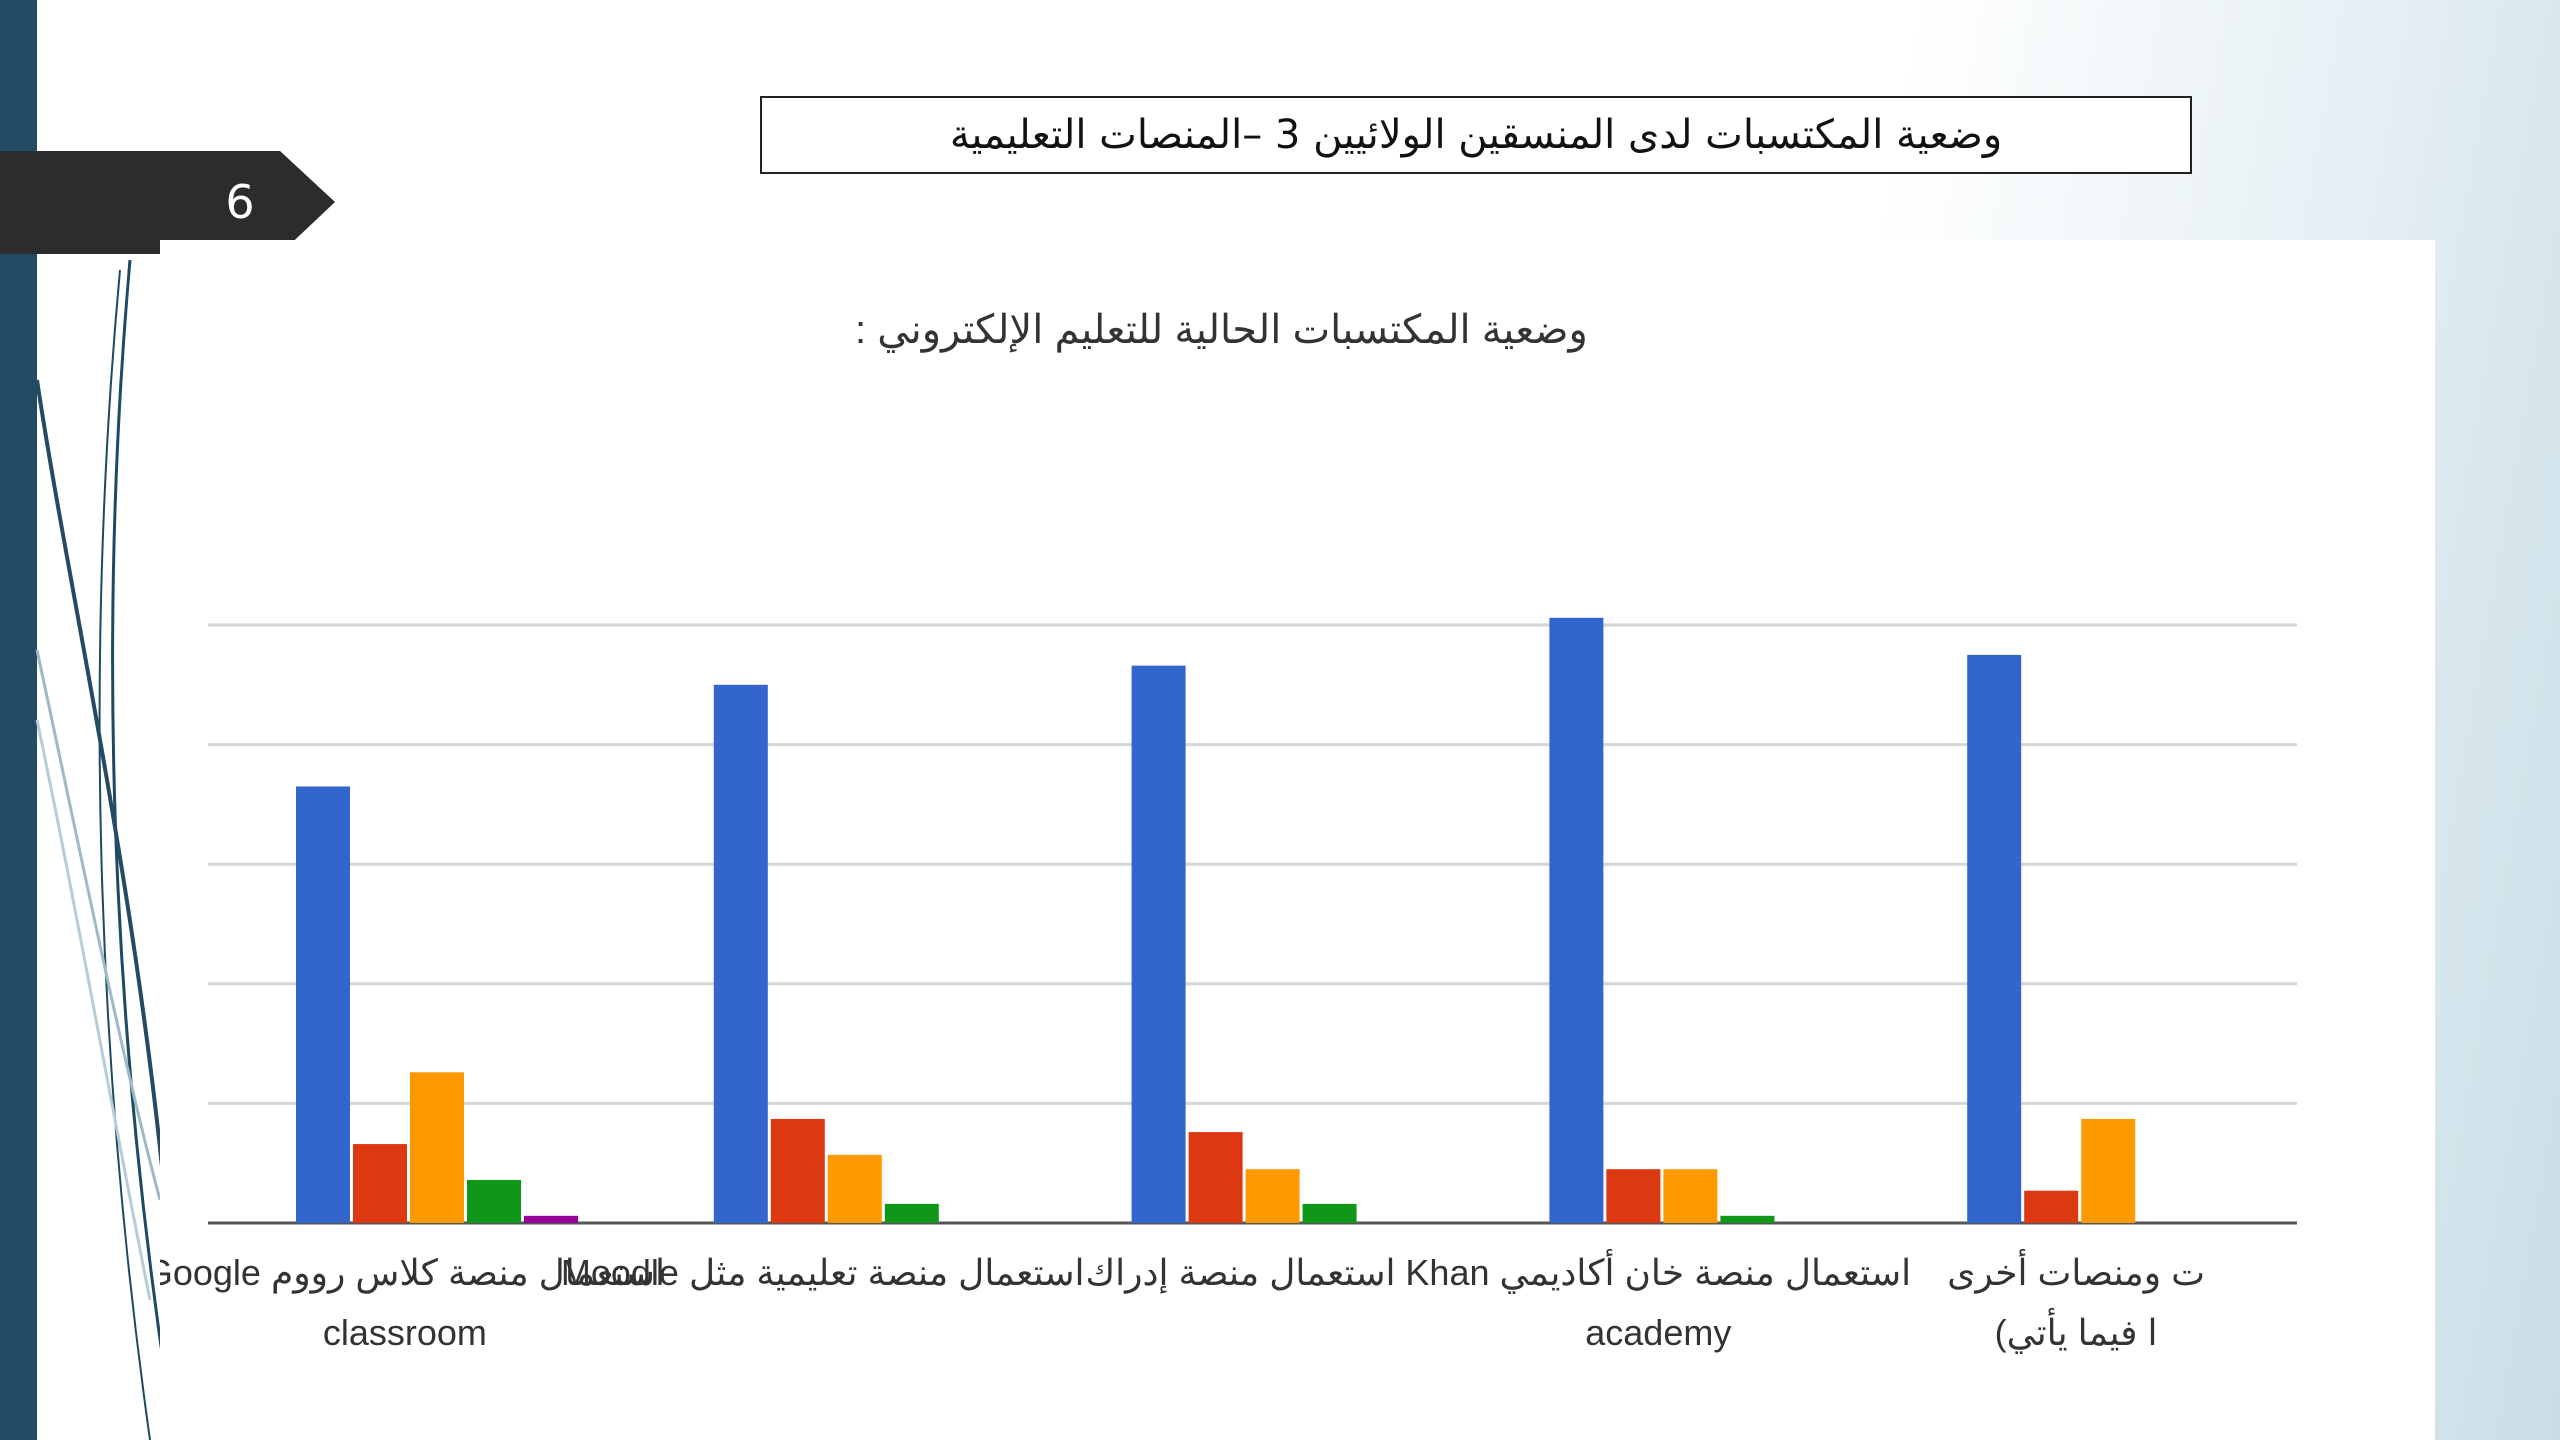 The width and height of the screenshot is (2560, 1440). Describe the element at coordinates (106, 849) in the screenshot. I see `decorative-curves` at that location.